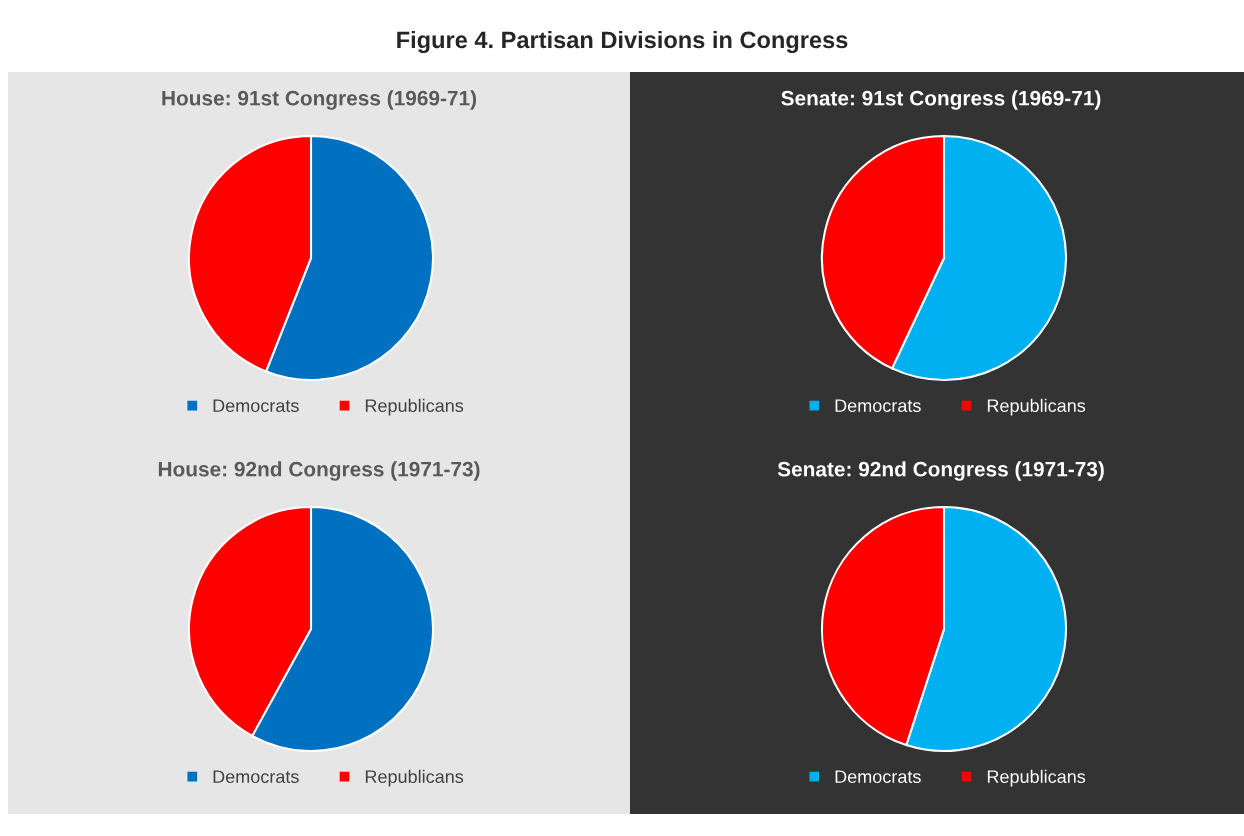  What do you see at coordinates (319, 100) in the screenshot?
I see `chart-title: House: 91st Congress (1969-71)` at bounding box center [319, 100].